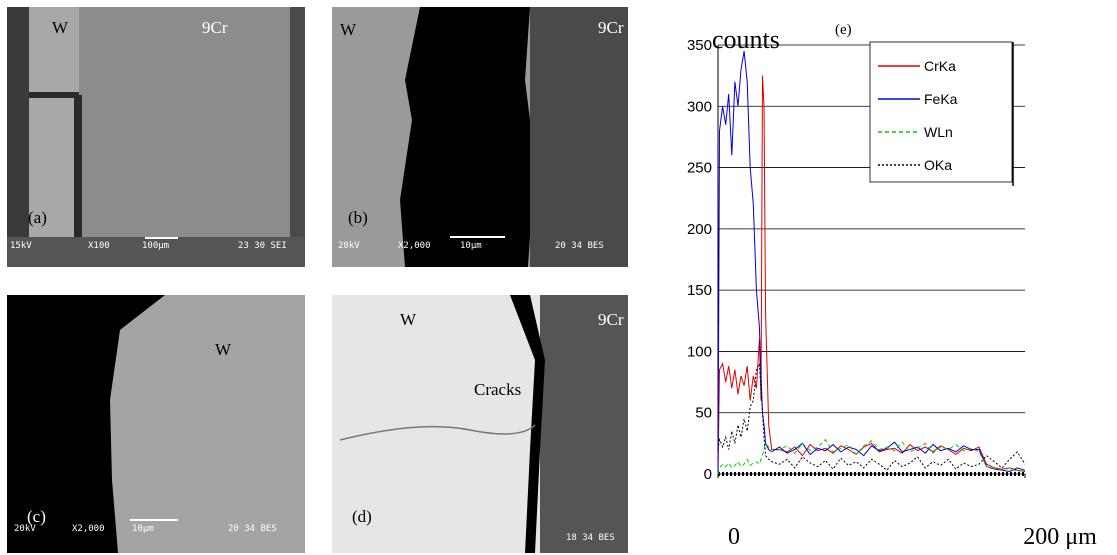 Image resolution: width=1117 pixels, height=555 pixels. Describe the element at coordinates (746, 39) in the screenshot. I see `y-axis-label: counts` at that location.